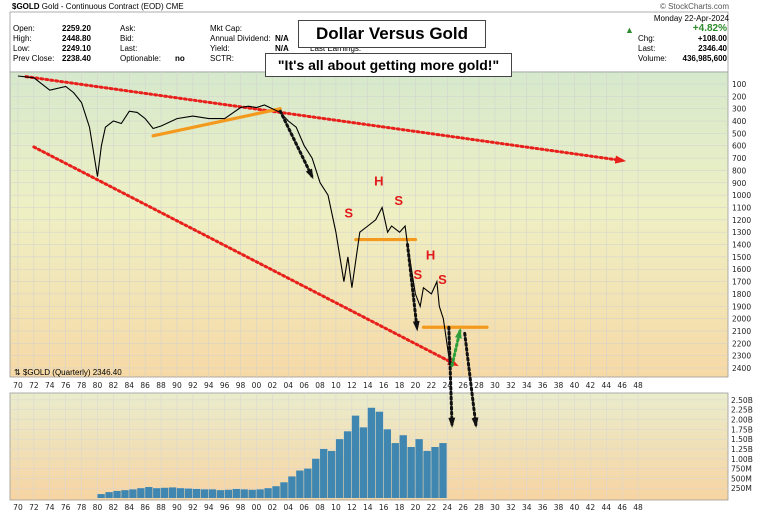  Describe the element at coordinates (416, 326) in the screenshot. I see `arrow-2-head` at that location.